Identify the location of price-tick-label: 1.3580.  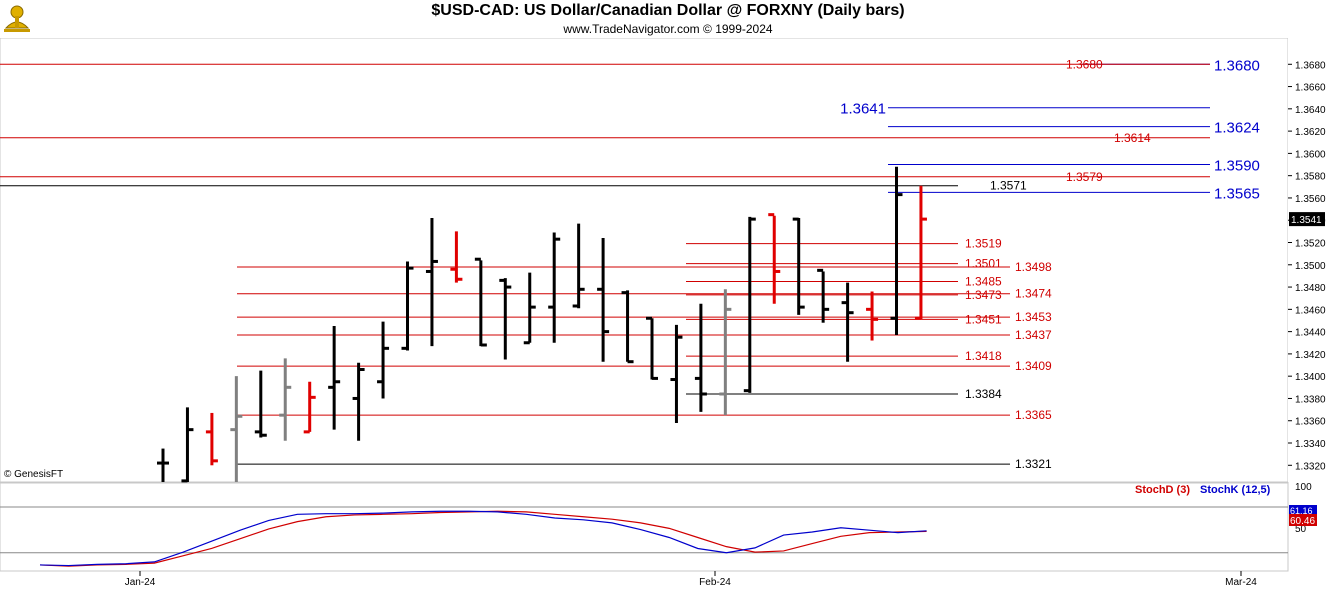
(1310, 177).